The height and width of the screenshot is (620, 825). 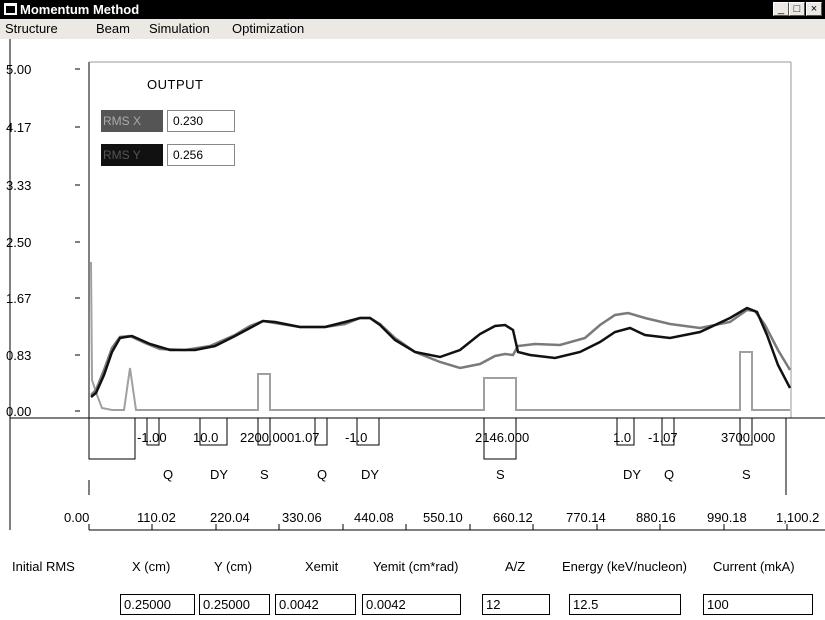 I want to click on xemit-header: Xemit, so click(x=322, y=566).